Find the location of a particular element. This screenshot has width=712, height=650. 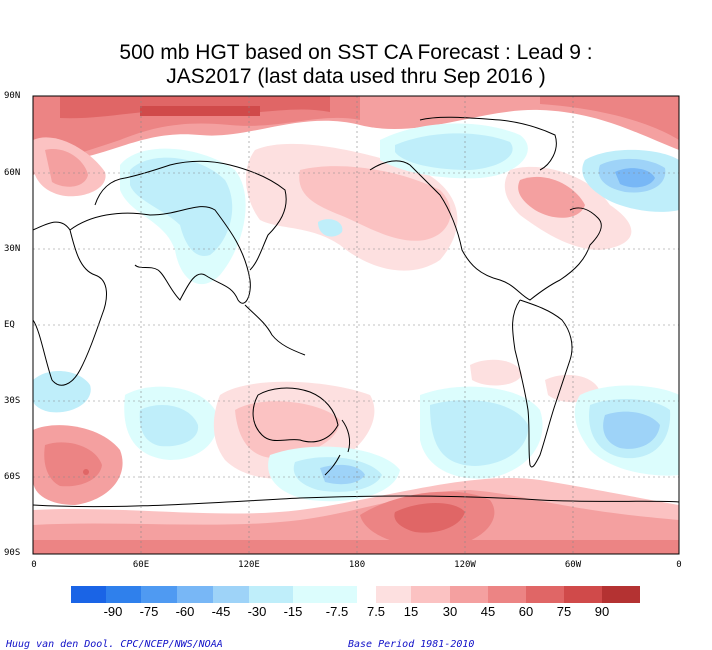

colorbar-label: -90 is located at coordinates (113, 611).